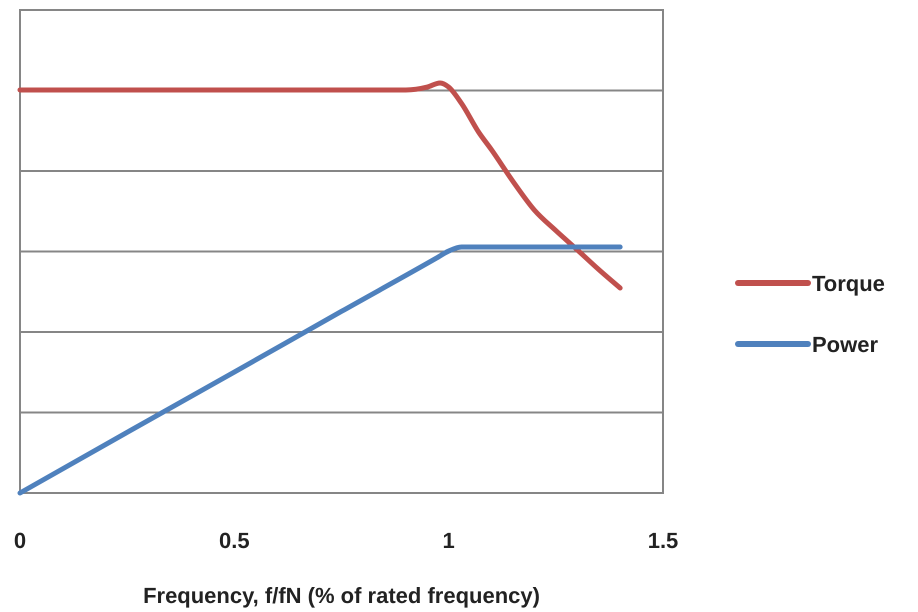 The image size is (918, 612). I want to click on x-axis-title: Frequency, f/fN (% of rated frequency), so click(341, 595).